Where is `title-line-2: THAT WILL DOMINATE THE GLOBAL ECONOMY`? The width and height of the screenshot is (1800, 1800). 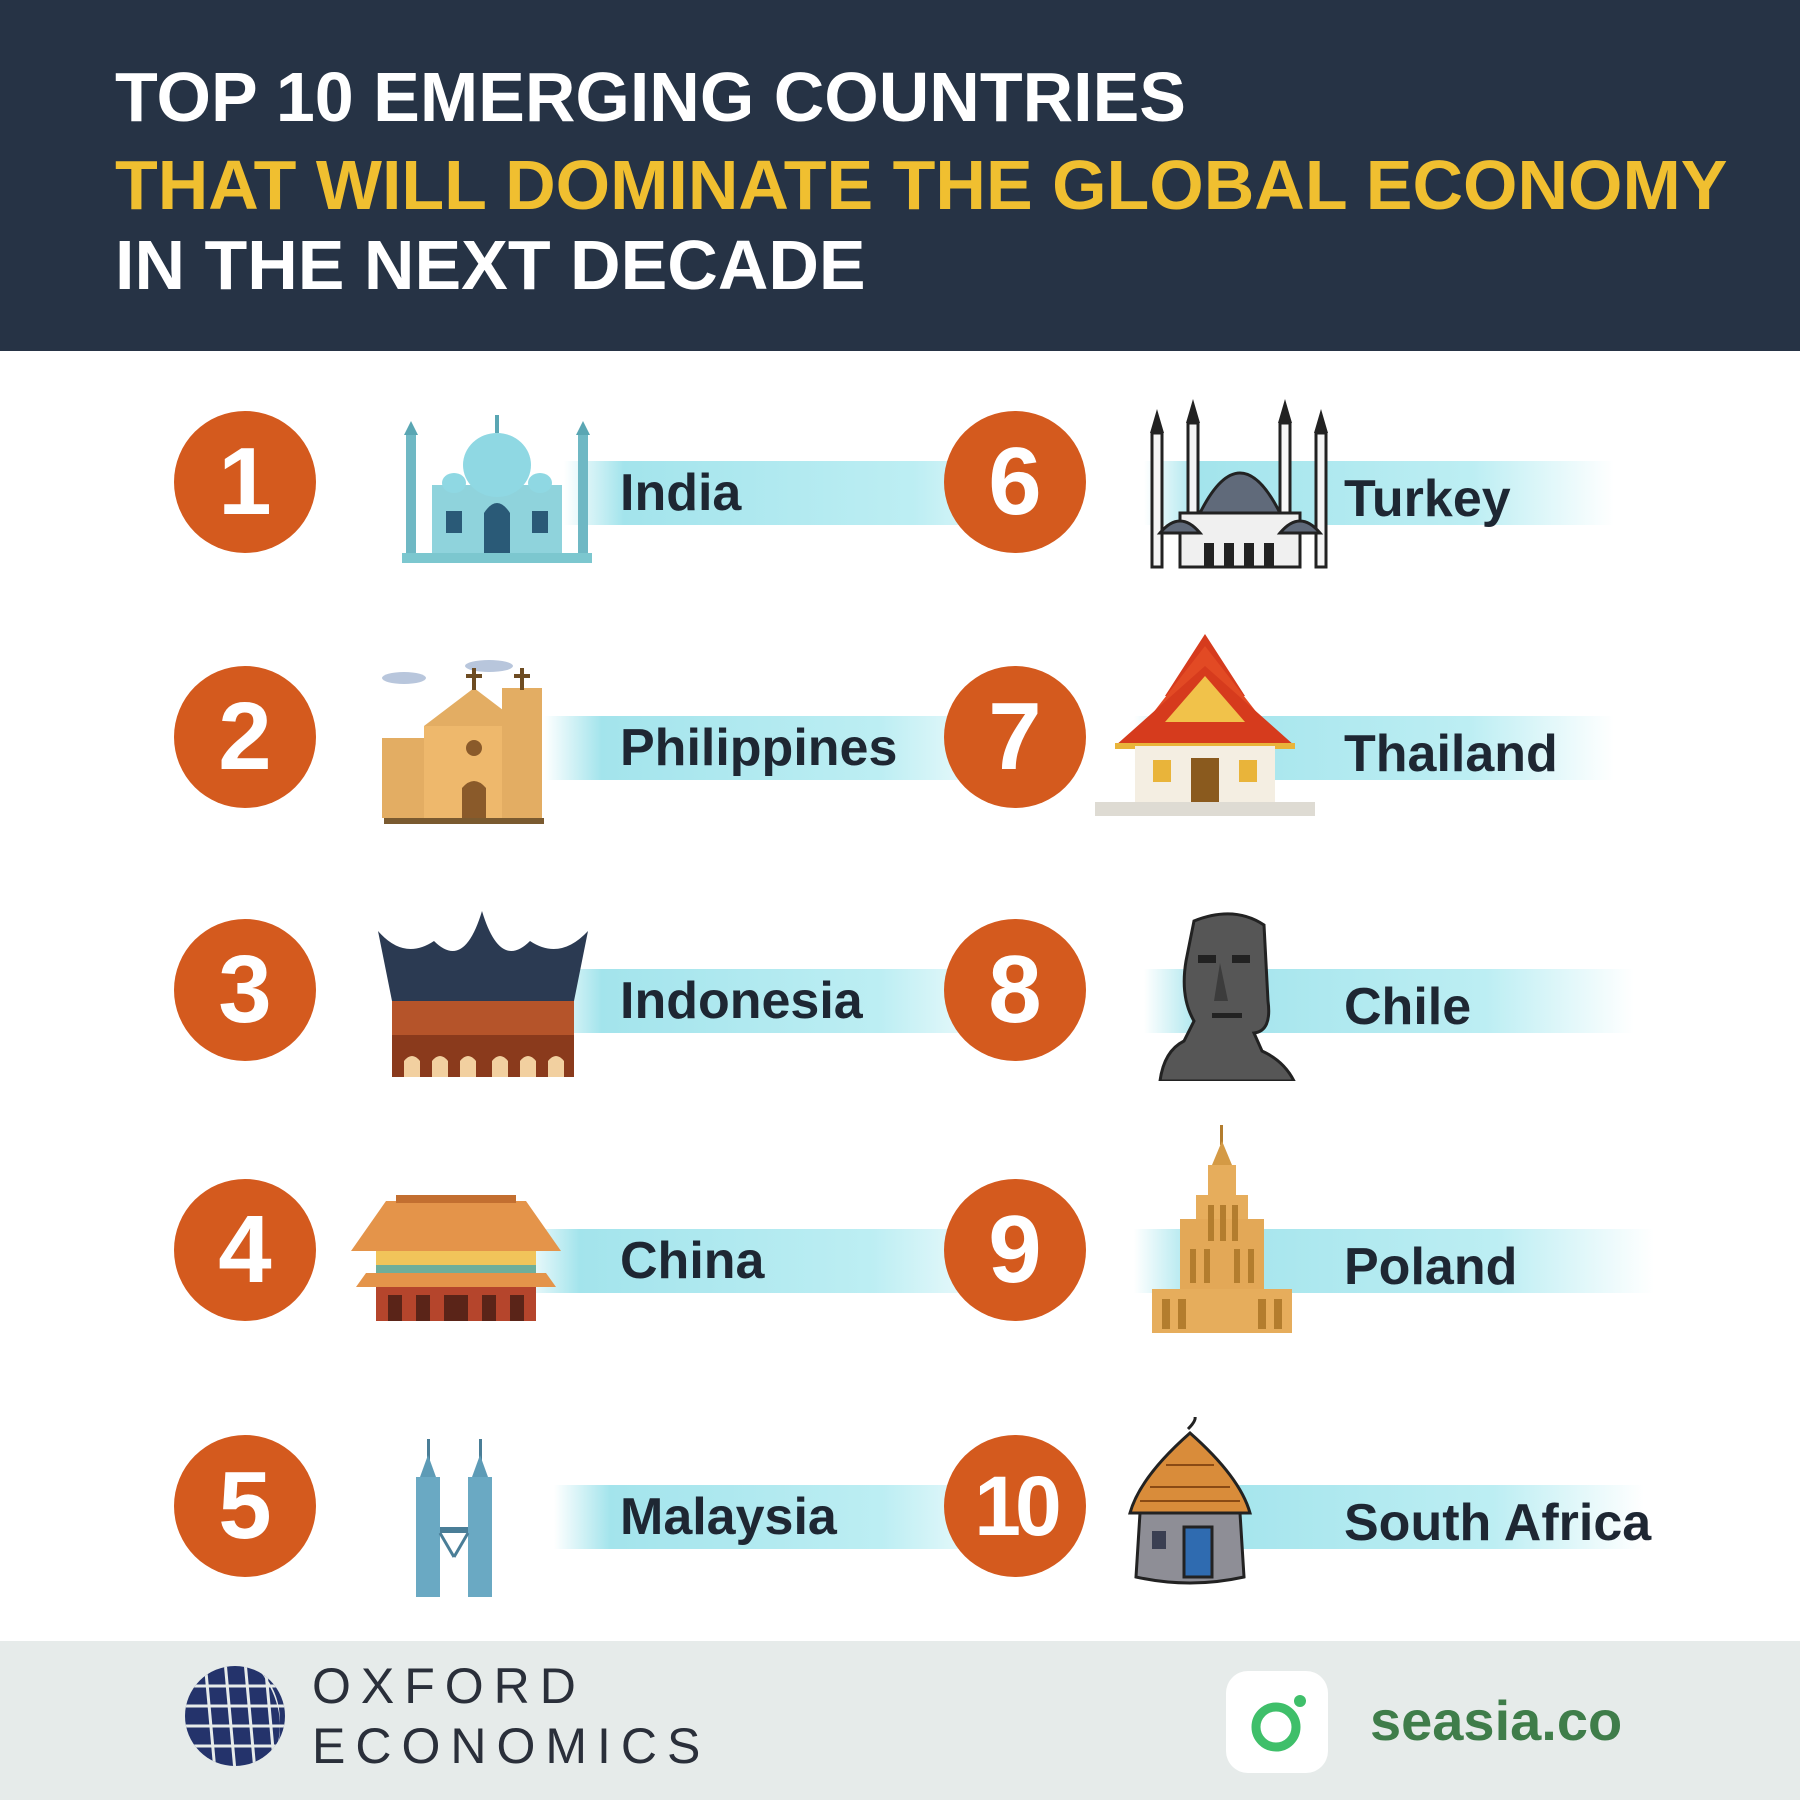 title-line-2: THAT WILL DOMINATE THE GLOBAL ECONOMY is located at coordinates (921, 185).